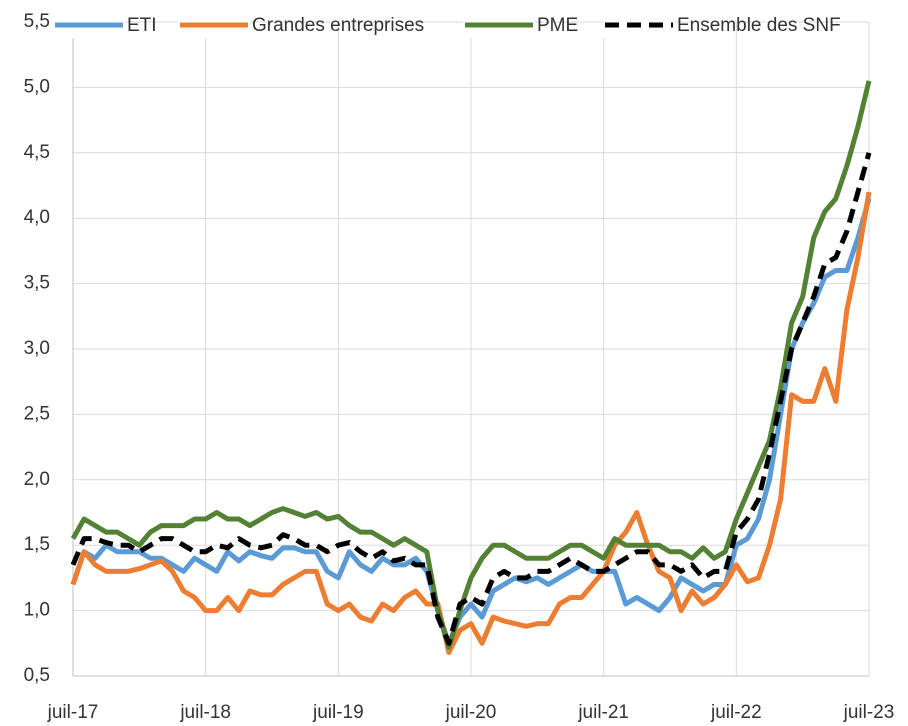 The width and height of the screenshot is (908, 726). Describe the element at coordinates (37, 413) in the screenshot. I see `y-tick-label: 2,5` at that location.